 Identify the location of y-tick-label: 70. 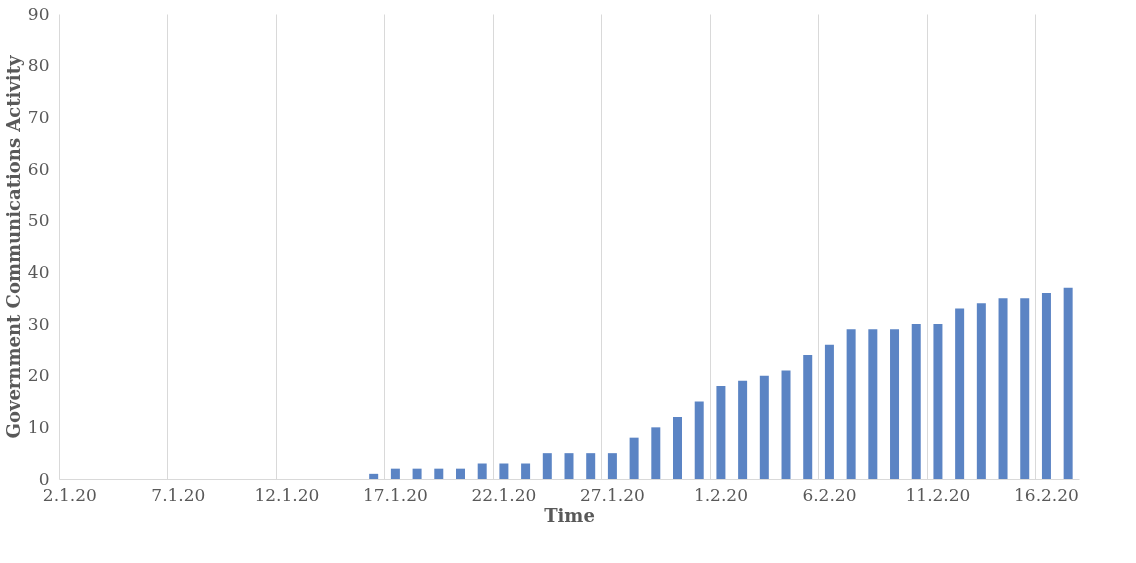
(38, 116).